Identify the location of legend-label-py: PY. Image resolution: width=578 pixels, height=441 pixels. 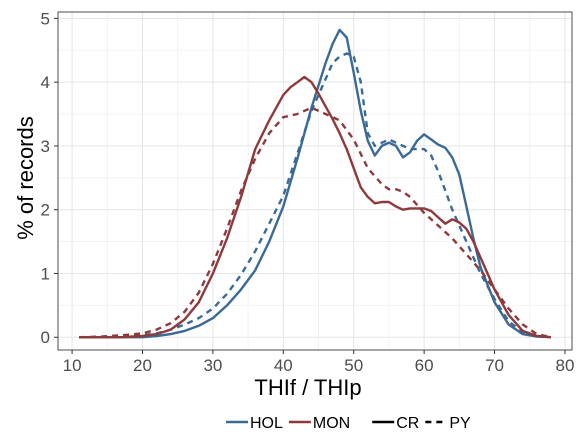
(460, 423).